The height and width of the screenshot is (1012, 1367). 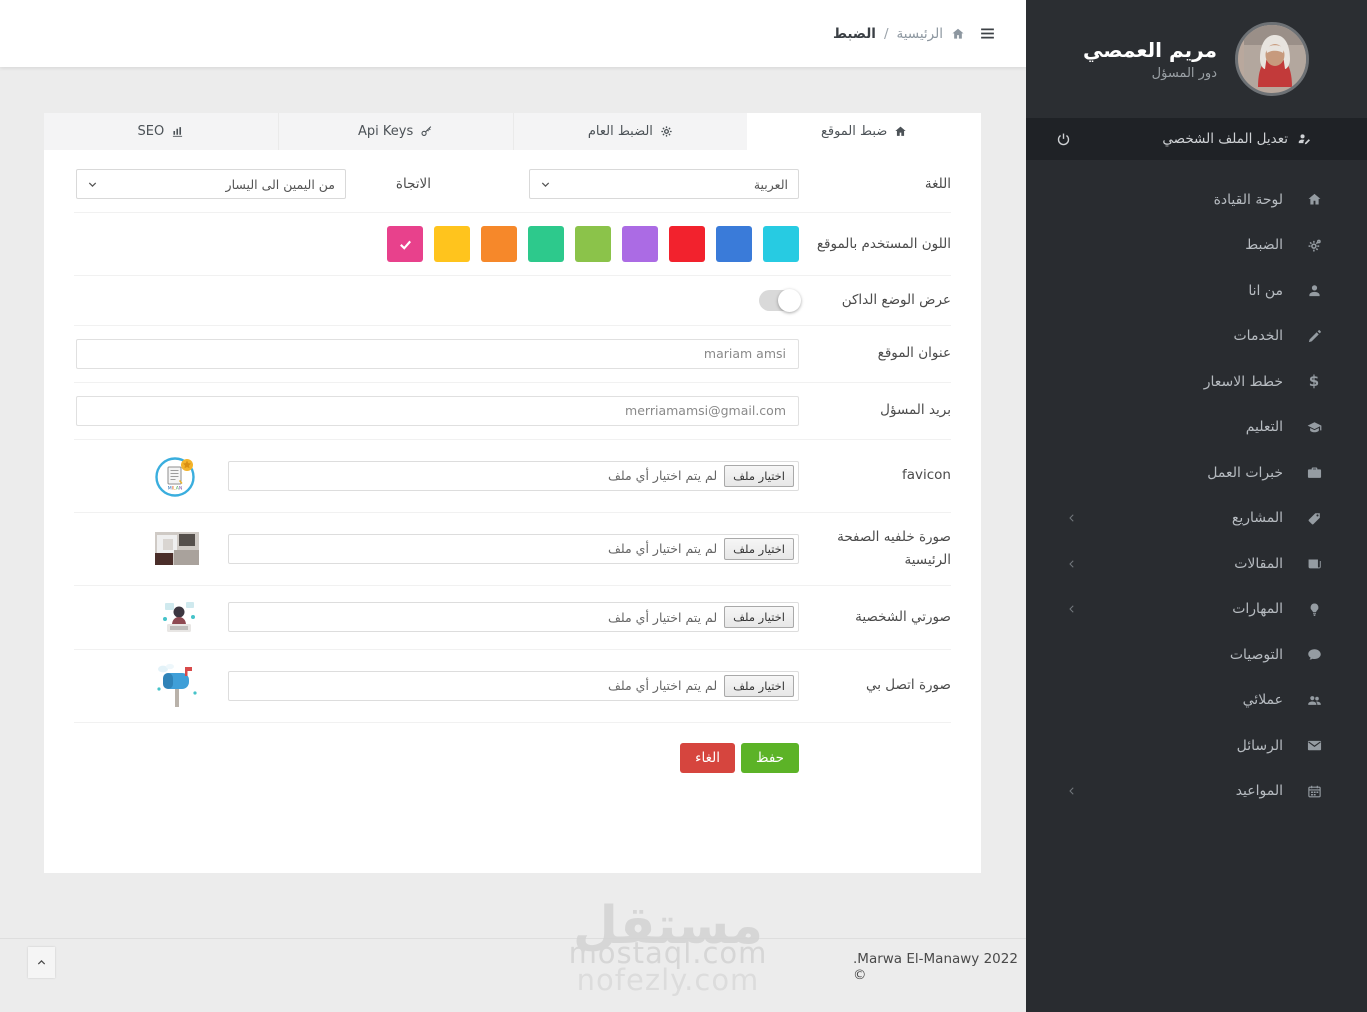 What do you see at coordinates (854, 131) in the screenshot?
I see `tab-label: ضبط الموقع` at bounding box center [854, 131].